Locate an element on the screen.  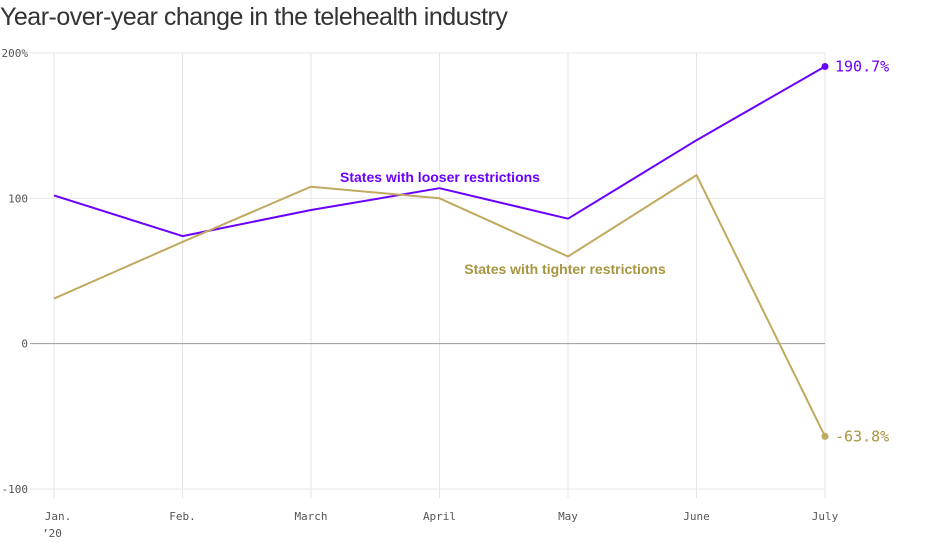
x-tick-label: May is located at coordinates (568, 516).